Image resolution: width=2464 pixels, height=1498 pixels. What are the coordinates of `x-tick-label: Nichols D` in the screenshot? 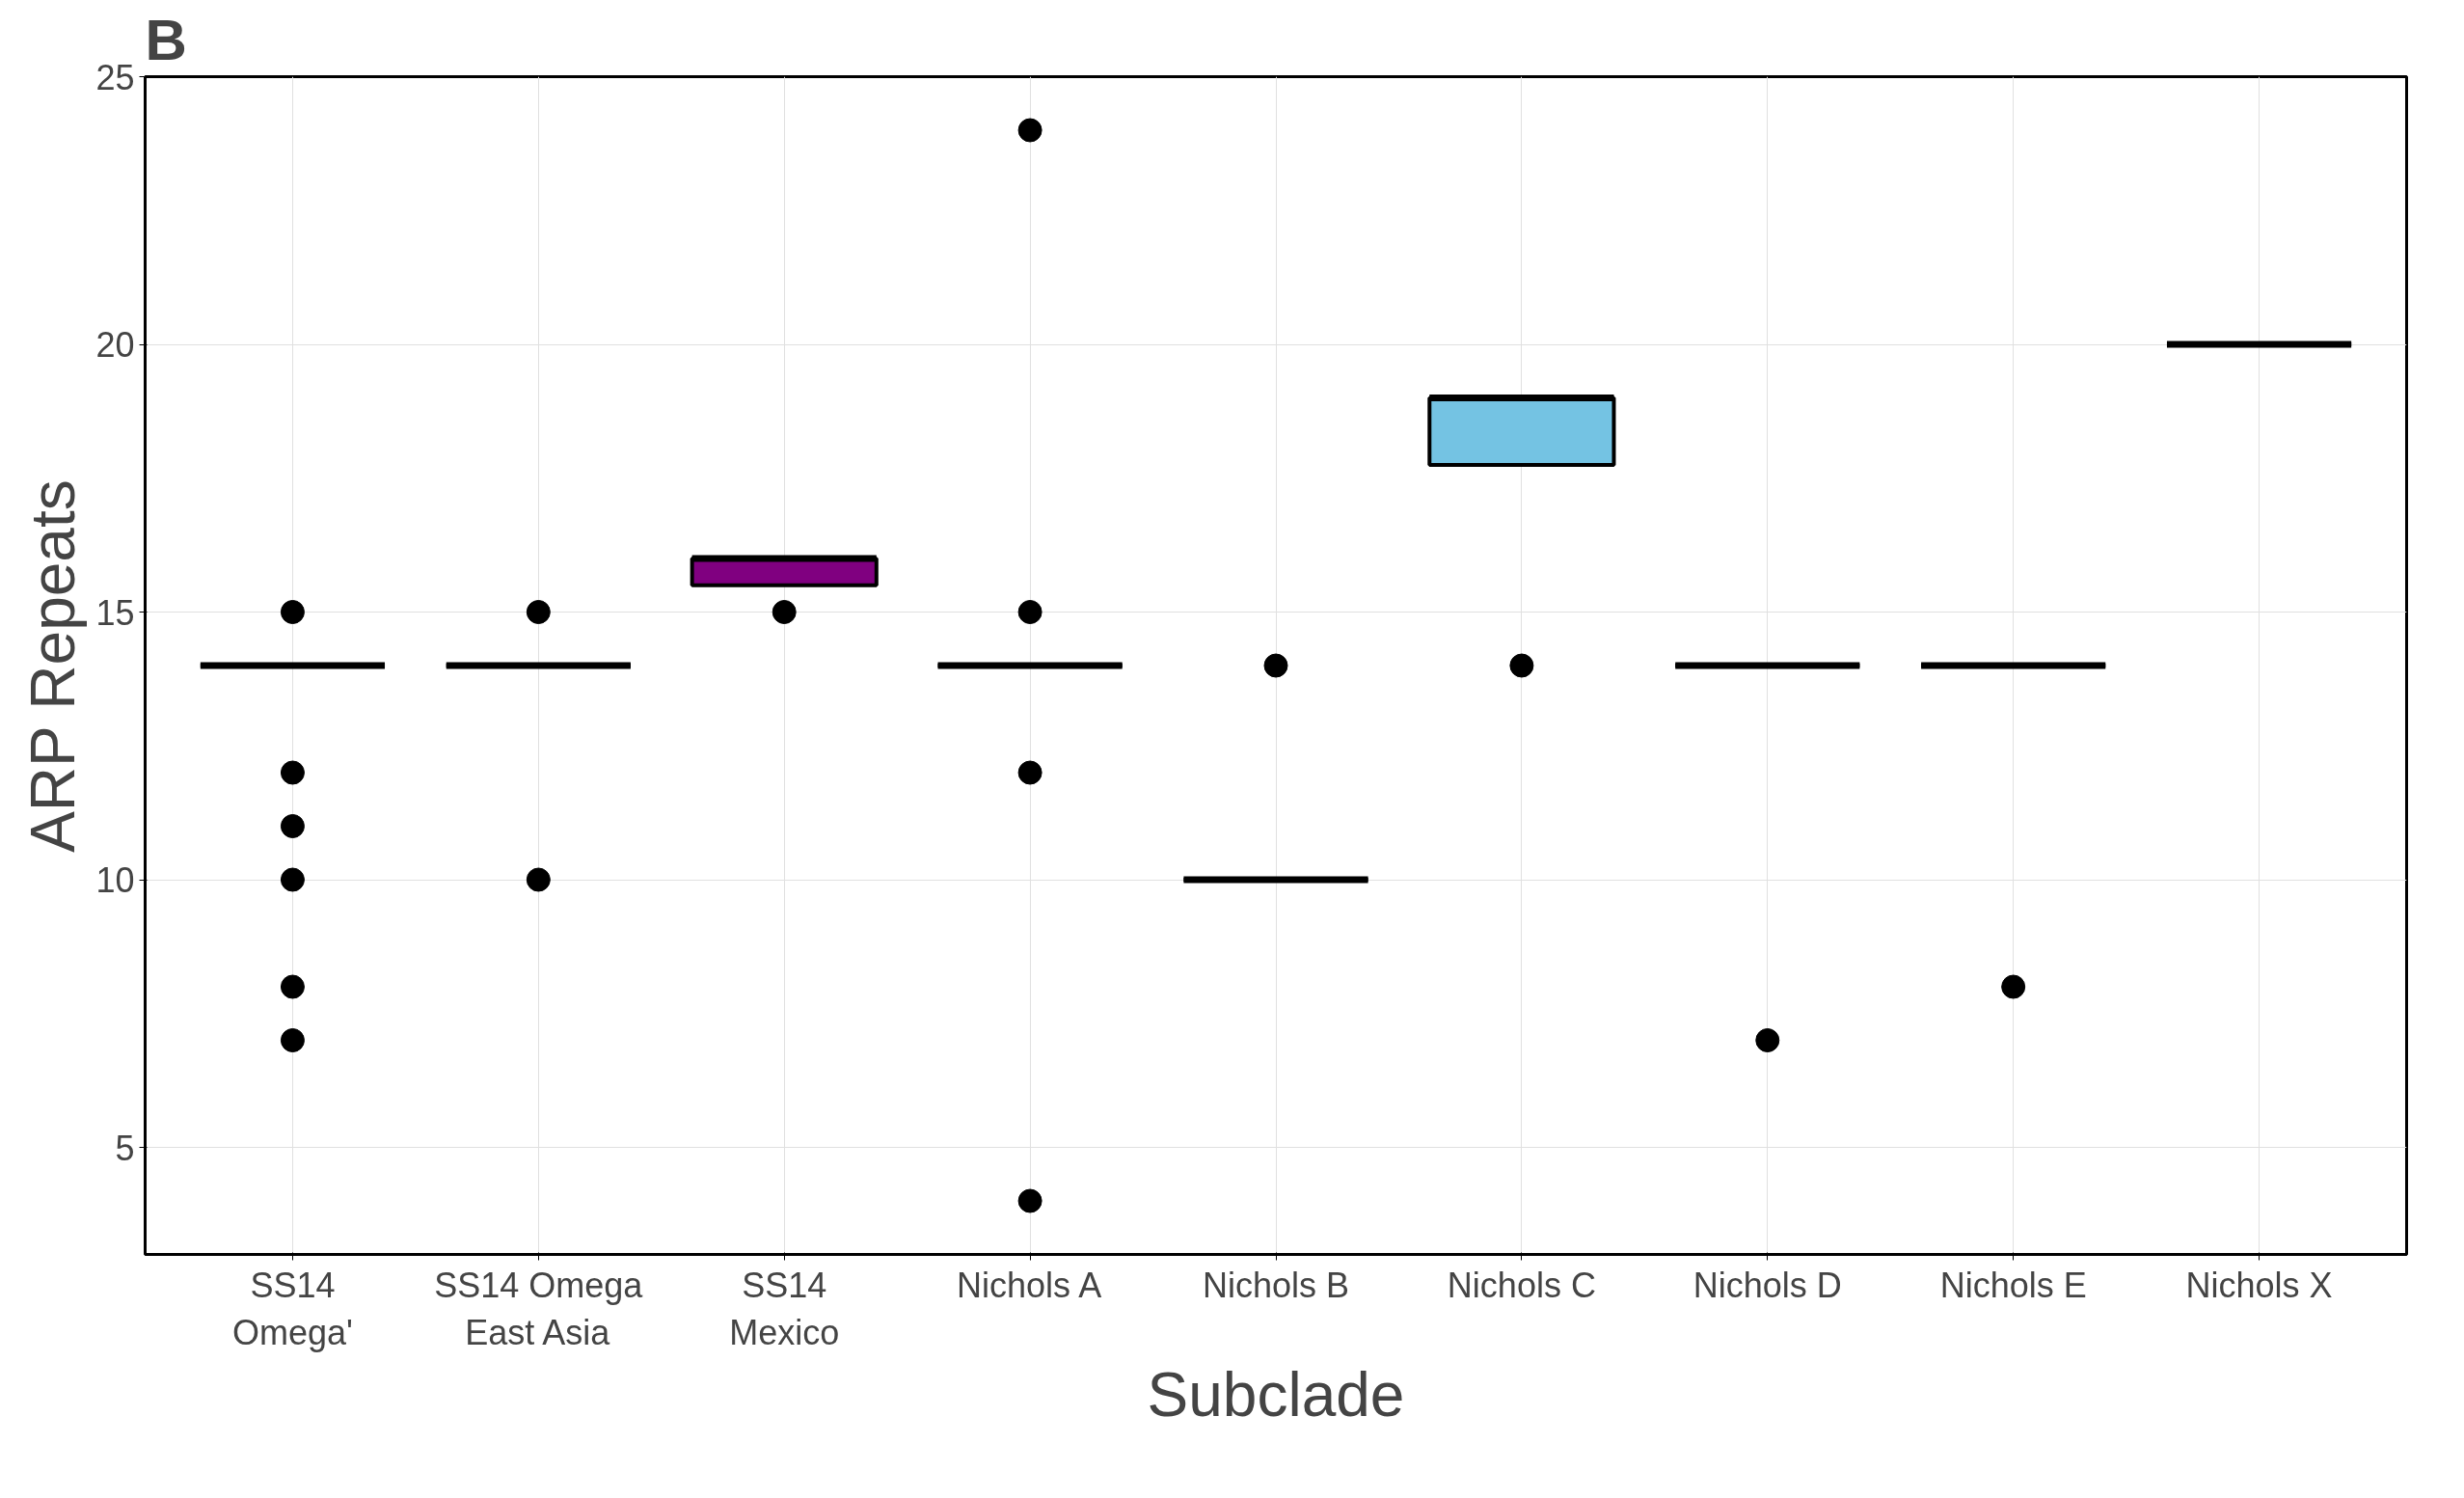 It's located at (1767, 1285).